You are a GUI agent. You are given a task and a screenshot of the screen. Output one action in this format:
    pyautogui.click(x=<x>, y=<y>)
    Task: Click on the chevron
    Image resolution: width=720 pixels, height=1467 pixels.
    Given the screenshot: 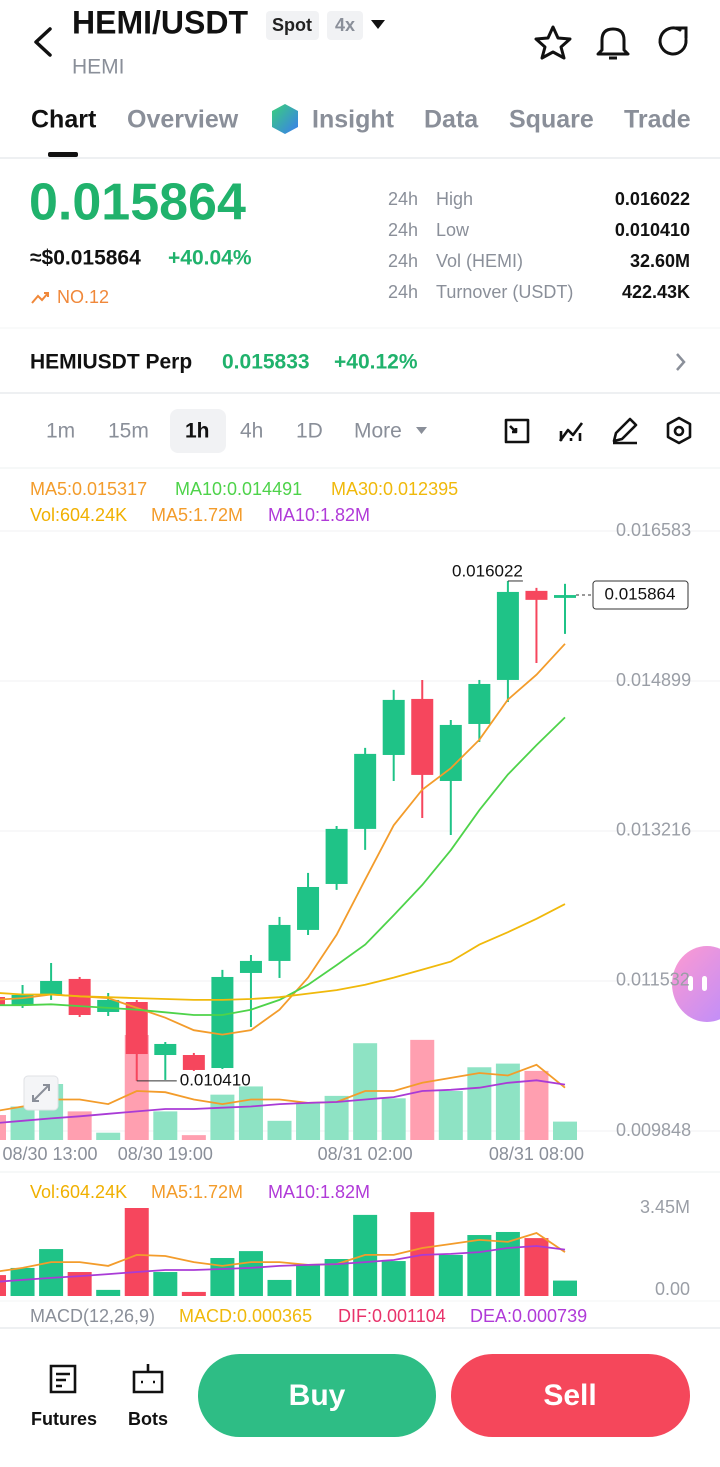 What is the action you would take?
    pyautogui.click(x=681, y=362)
    